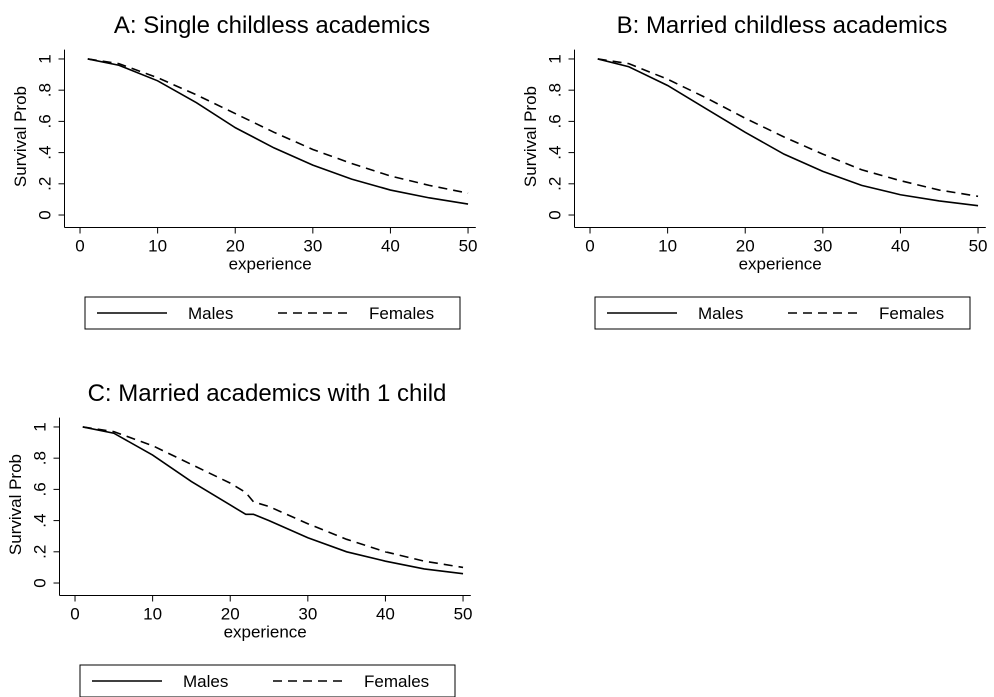 The width and height of the screenshot is (994, 697). Describe the element at coordinates (267, 393) in the screenshot. I see `chart-title: C: Married academics with 1 child` at that location.